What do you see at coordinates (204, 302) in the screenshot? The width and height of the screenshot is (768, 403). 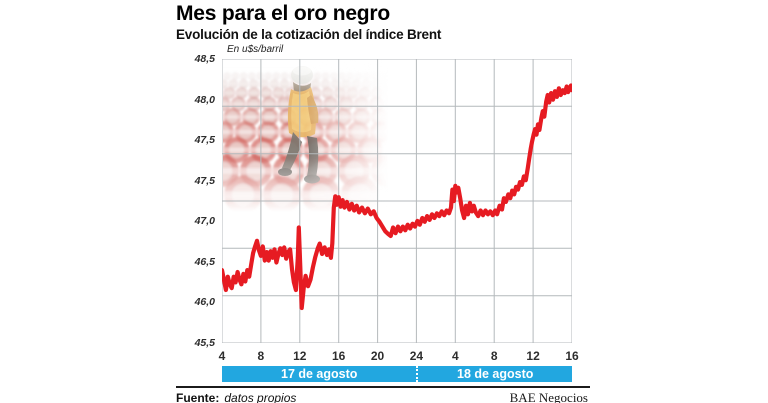 I see `y-tick-label: 46,0` at bounding box center [204, 302].